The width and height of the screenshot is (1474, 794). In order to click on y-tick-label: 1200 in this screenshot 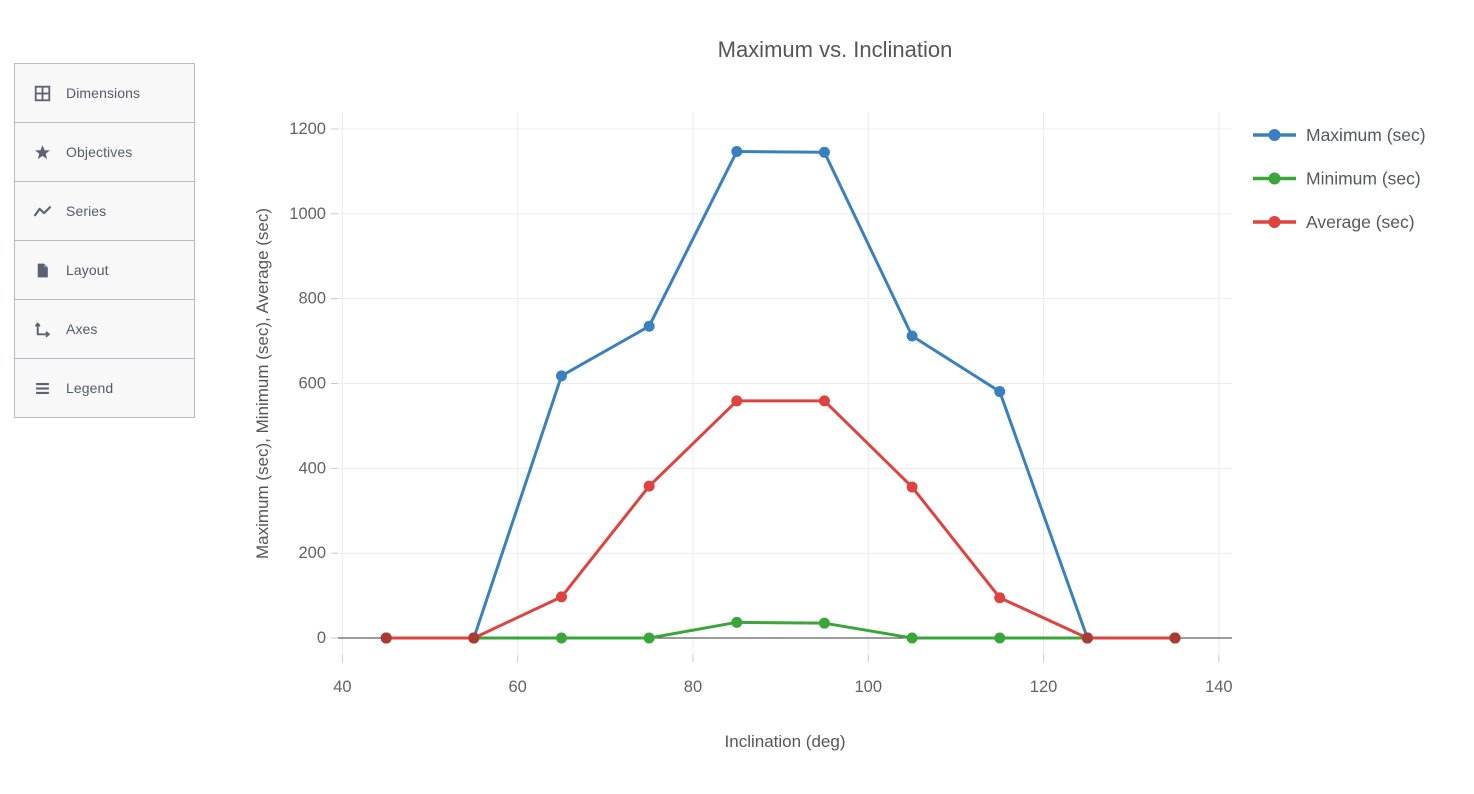, I will do `click(307, 129)`.